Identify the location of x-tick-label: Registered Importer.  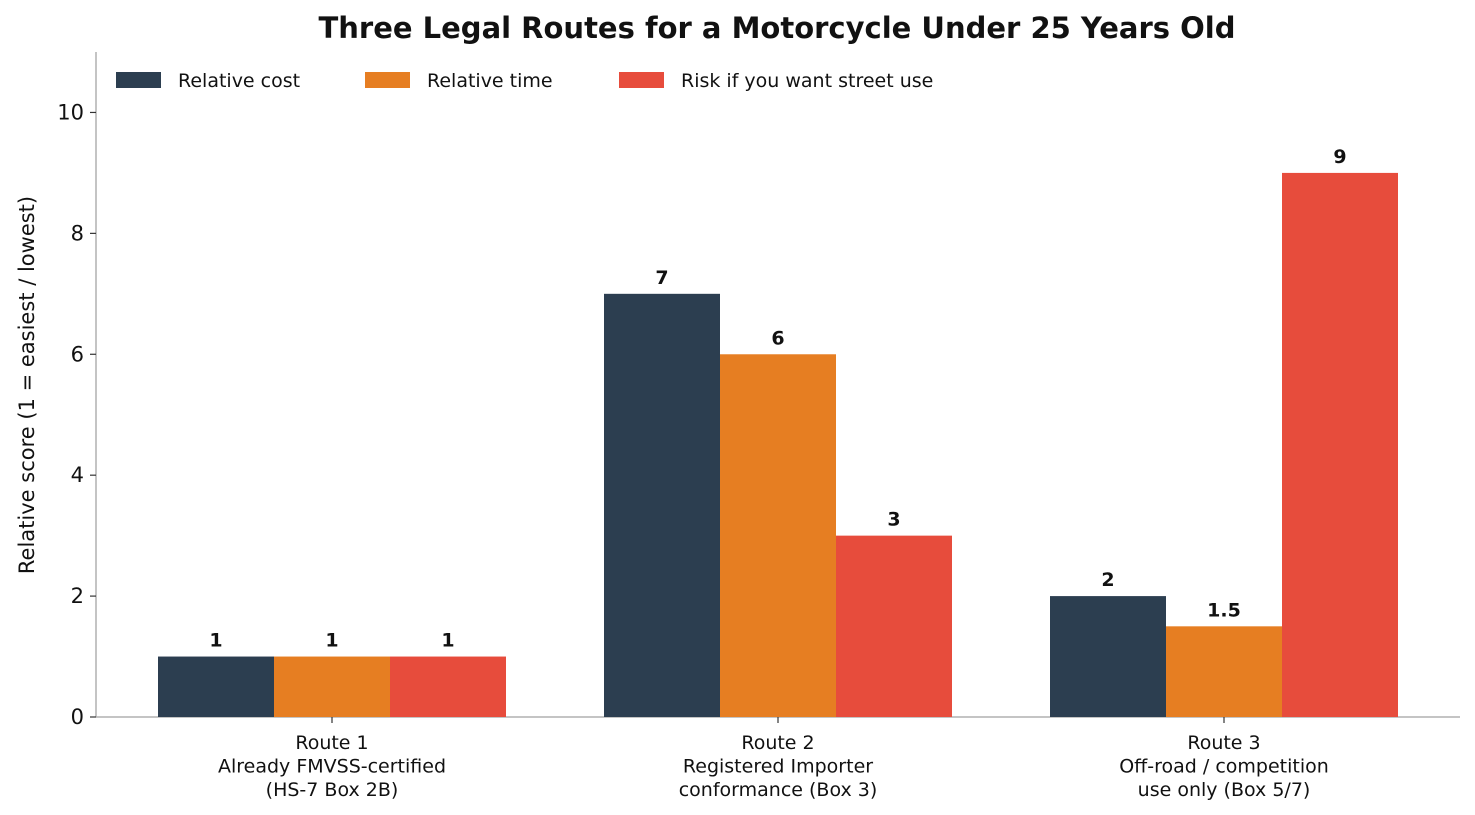
(778, 767).